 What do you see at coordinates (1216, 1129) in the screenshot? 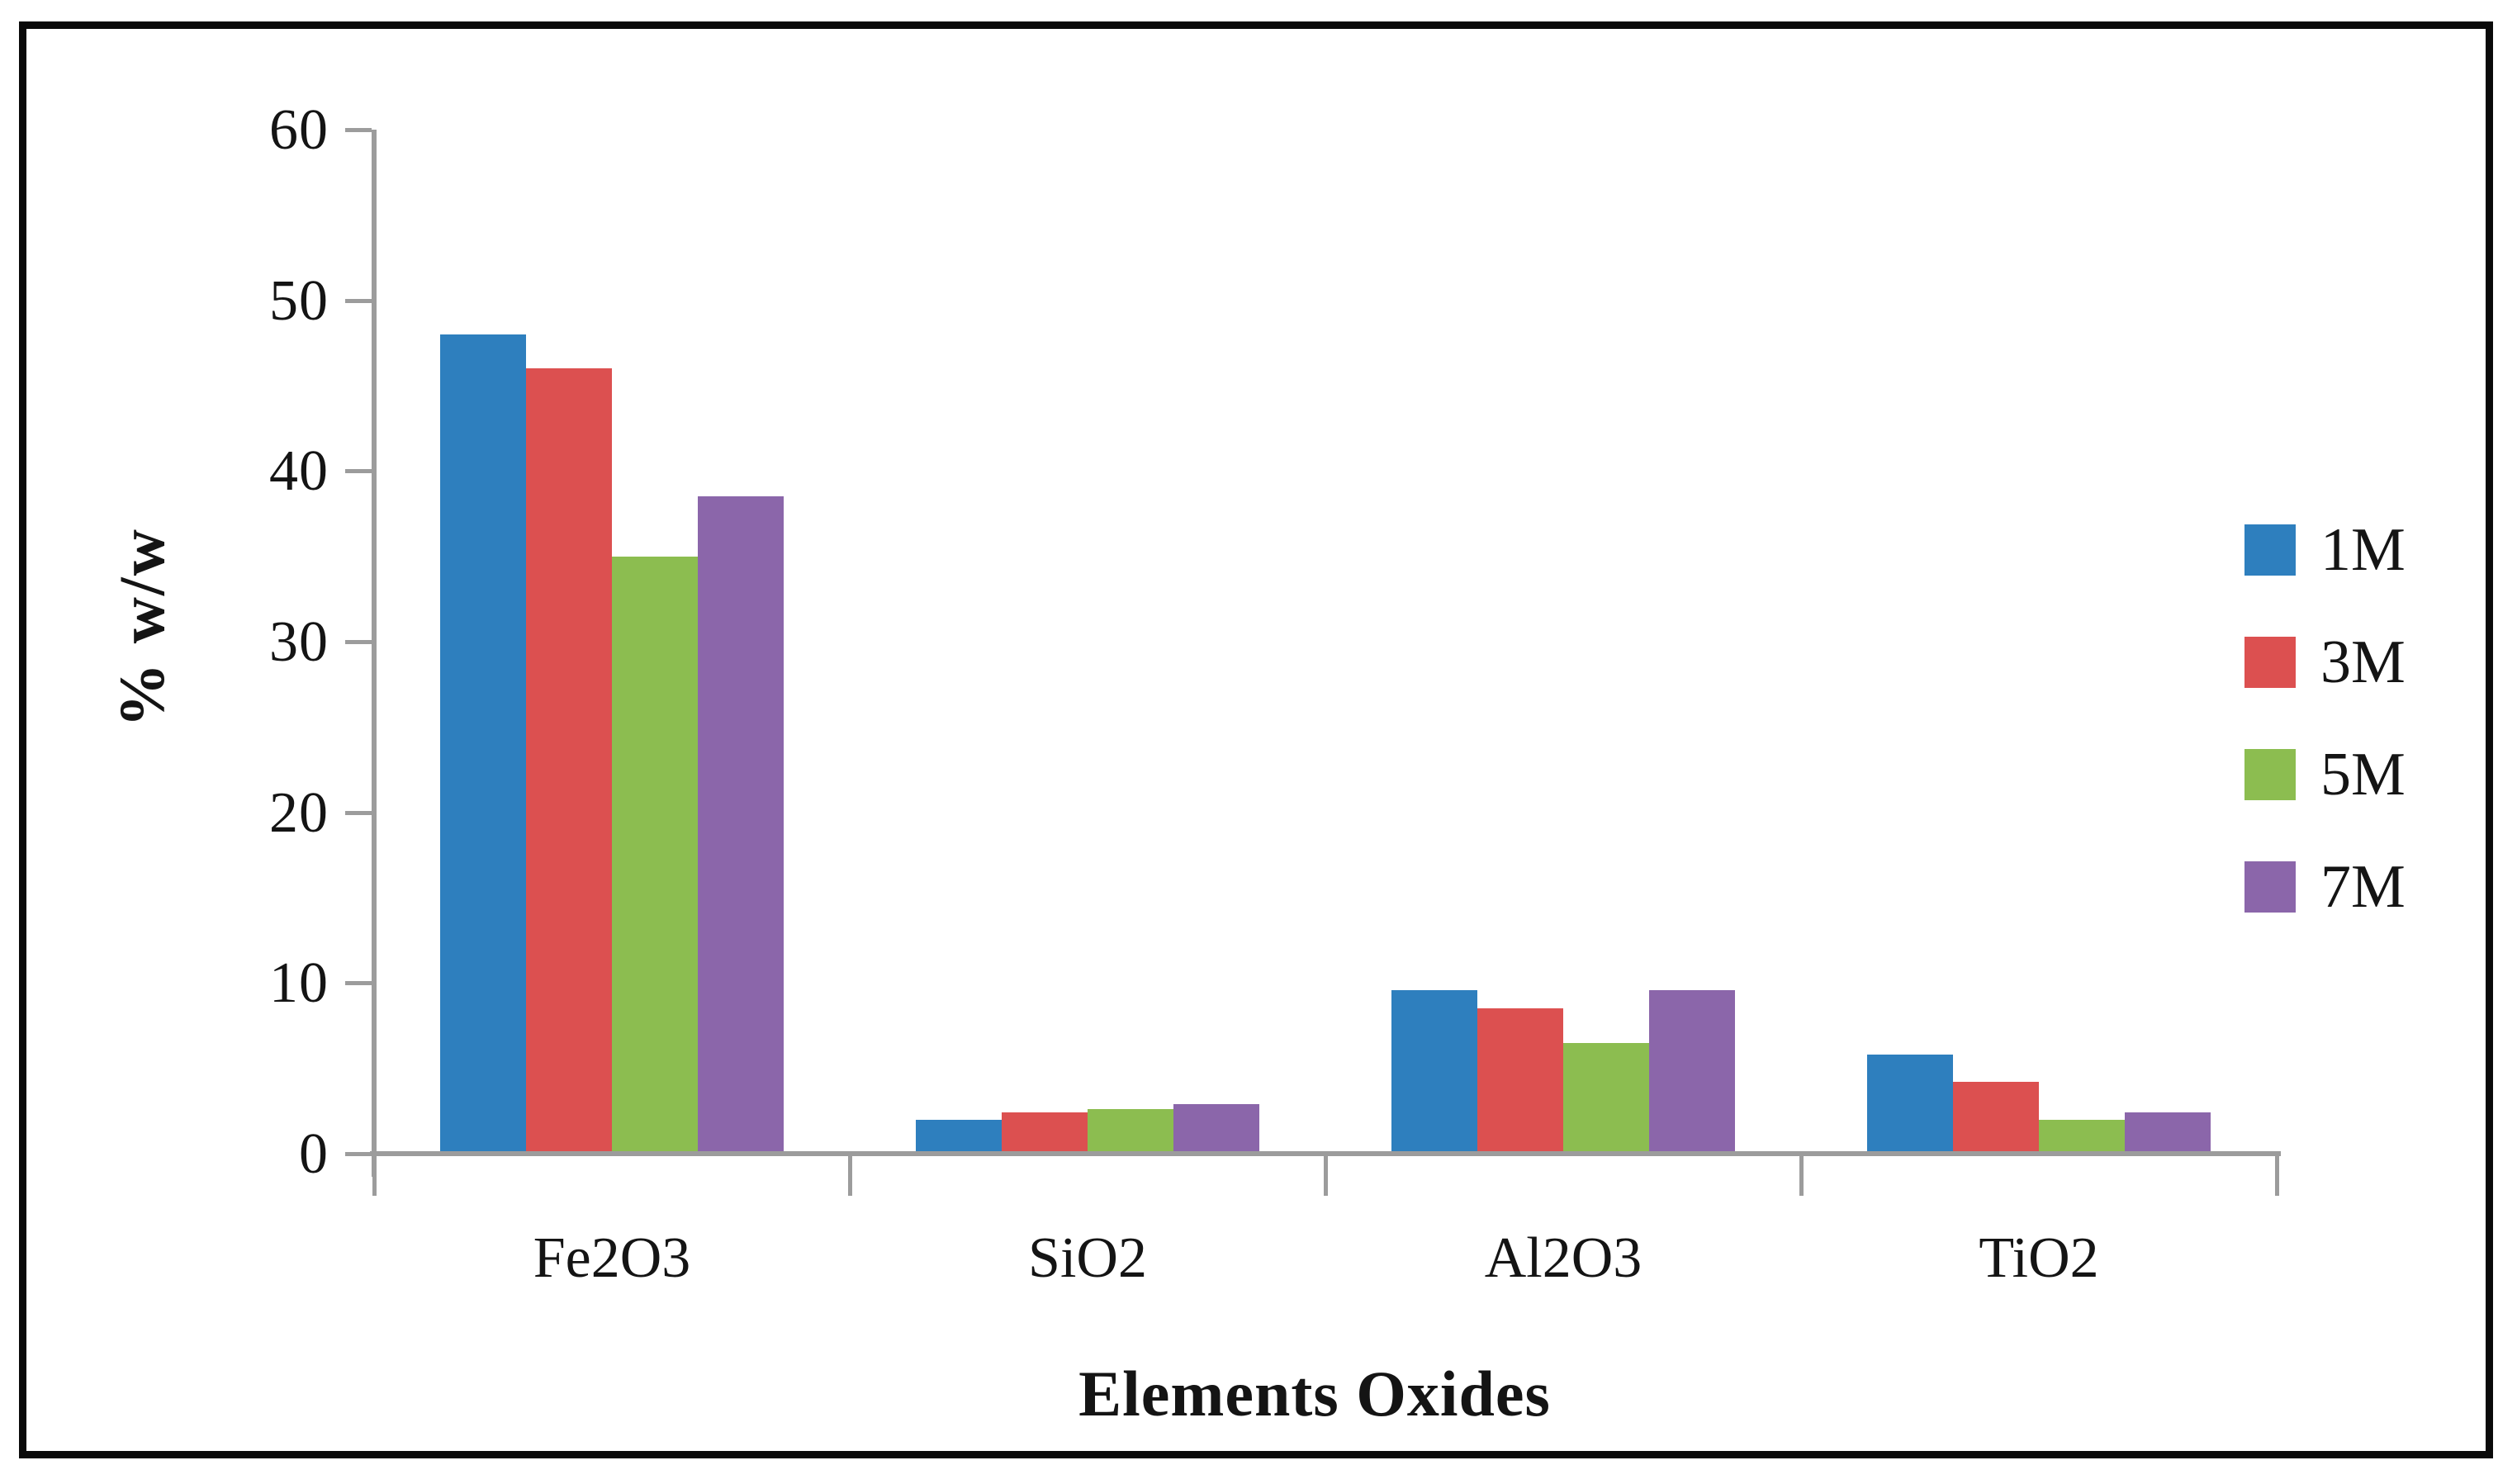
I see `bar-SiO2-7M` at bounding box center [1216, 1129].